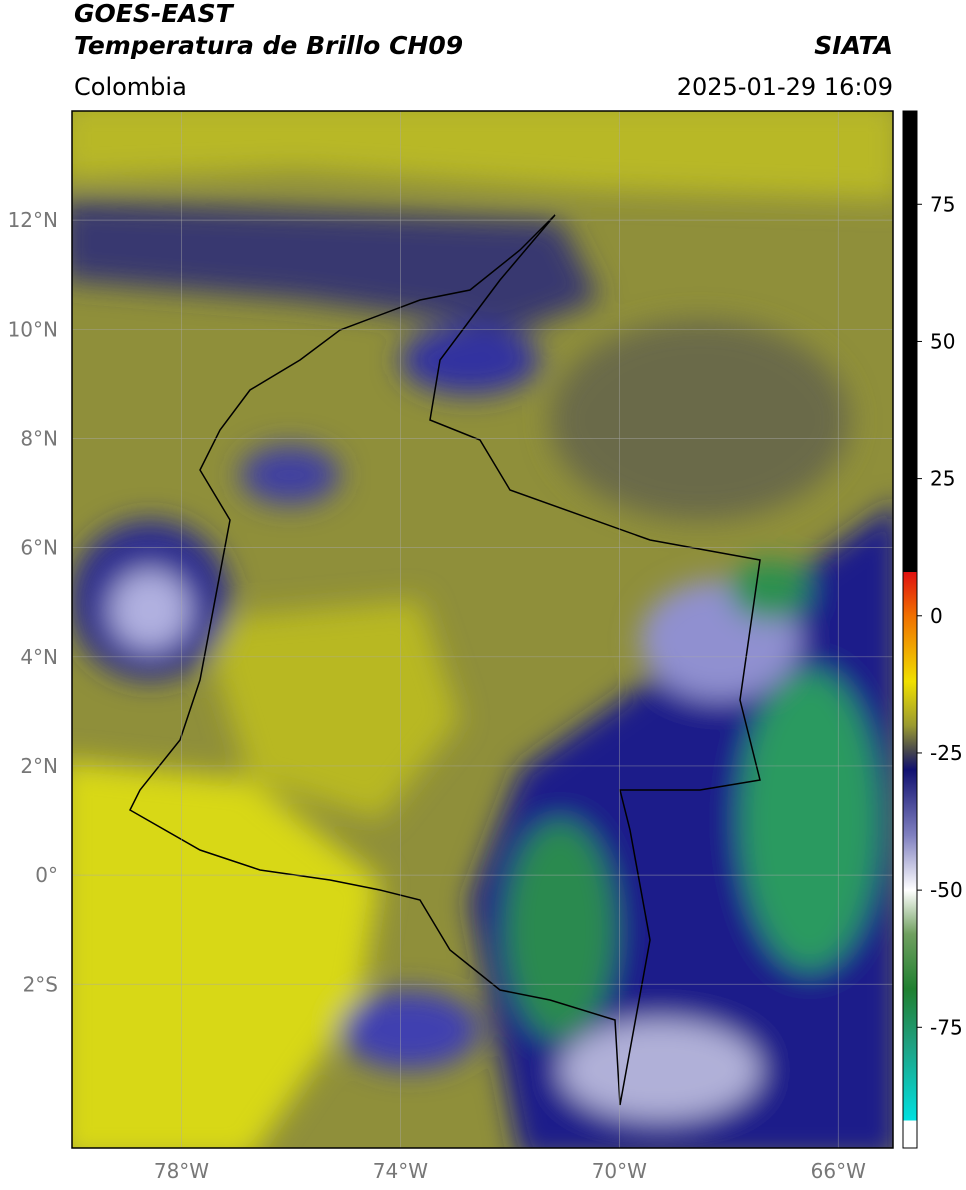 Image resolution: width=966 pixels, height=1190 pixels. Describe the element at coordinates (268, 45) in the screenshot. I see `subtitle: Temperatura de Brillo CH09` at that location.